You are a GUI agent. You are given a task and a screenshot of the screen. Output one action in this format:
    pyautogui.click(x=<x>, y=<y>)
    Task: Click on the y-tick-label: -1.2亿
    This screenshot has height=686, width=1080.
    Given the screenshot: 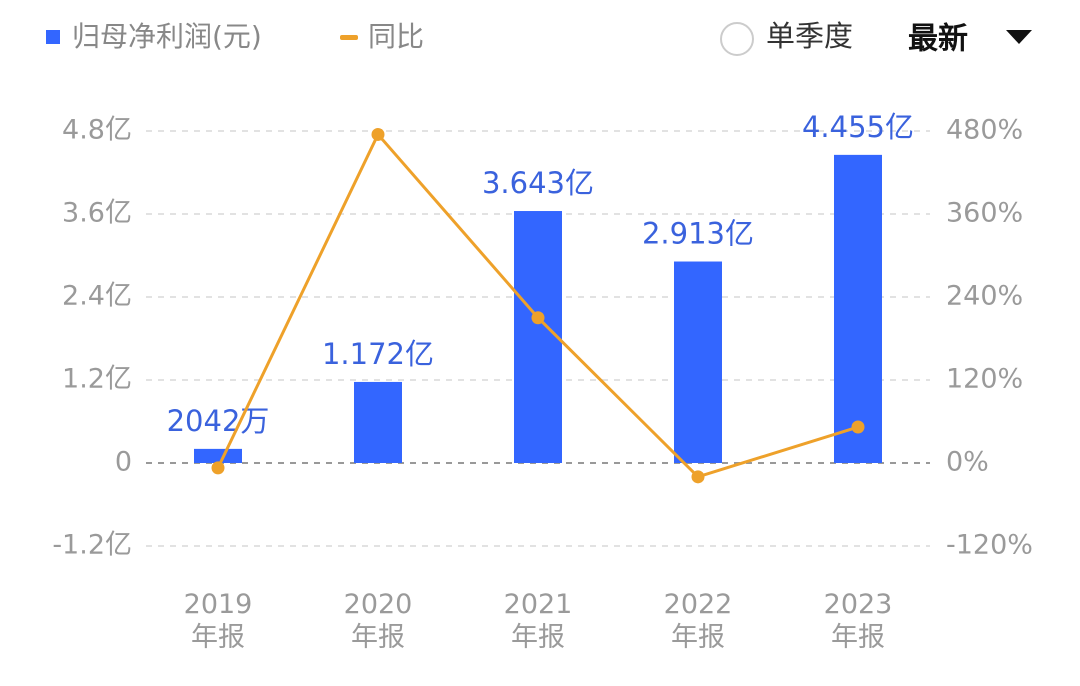 What is the action you would take?
    pyautogui.click(x=92, y=545)
    